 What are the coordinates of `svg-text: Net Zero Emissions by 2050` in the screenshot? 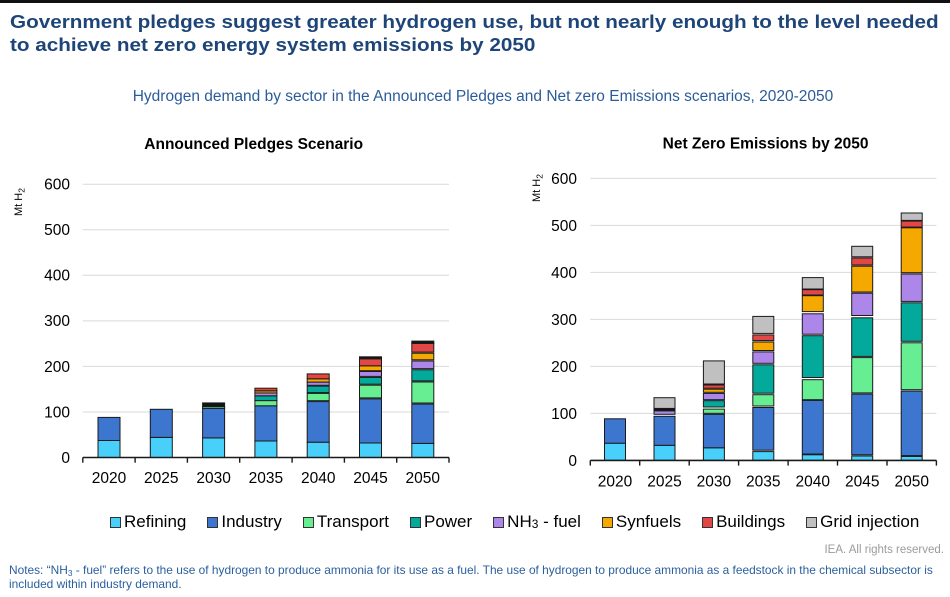 It's located at (766, 143).